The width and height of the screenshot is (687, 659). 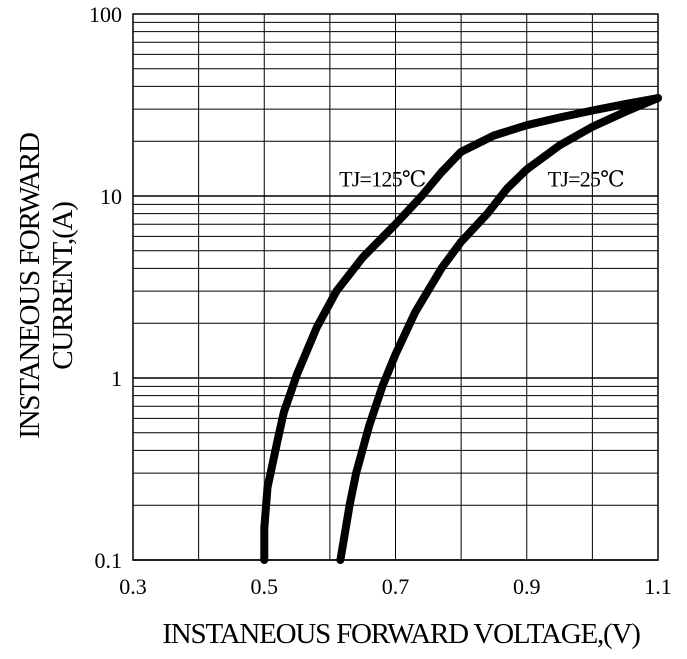 I want to click on x-tick-label: 0.3, so click(x=133, y=586).